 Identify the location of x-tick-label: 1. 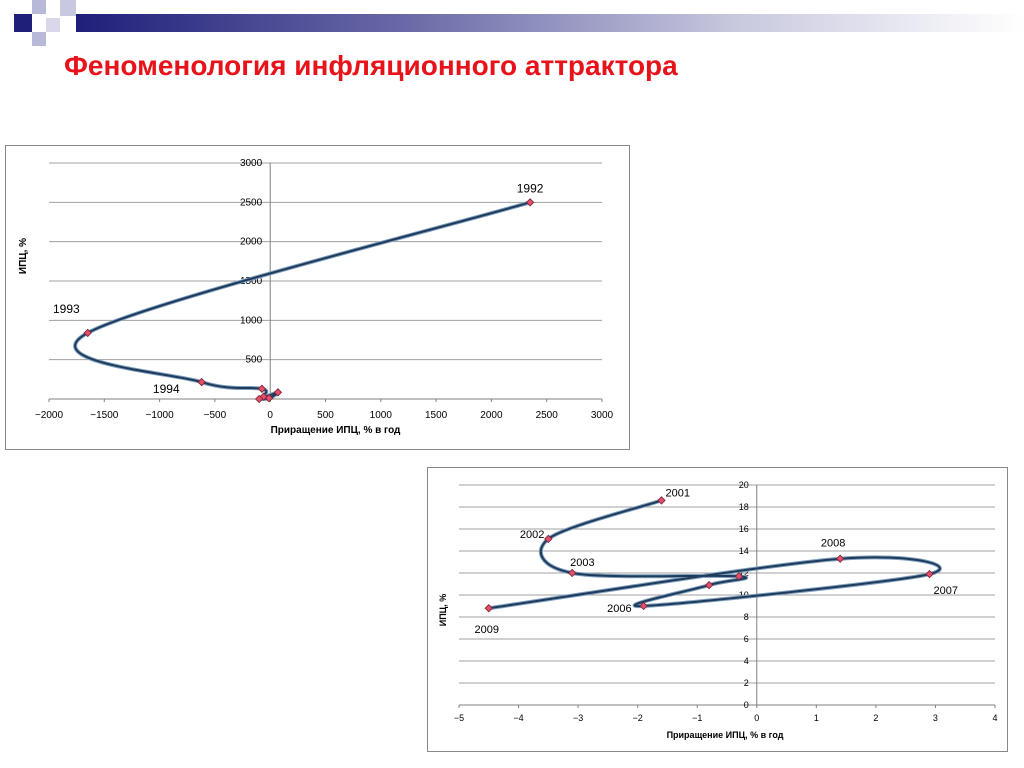
(816, 718).